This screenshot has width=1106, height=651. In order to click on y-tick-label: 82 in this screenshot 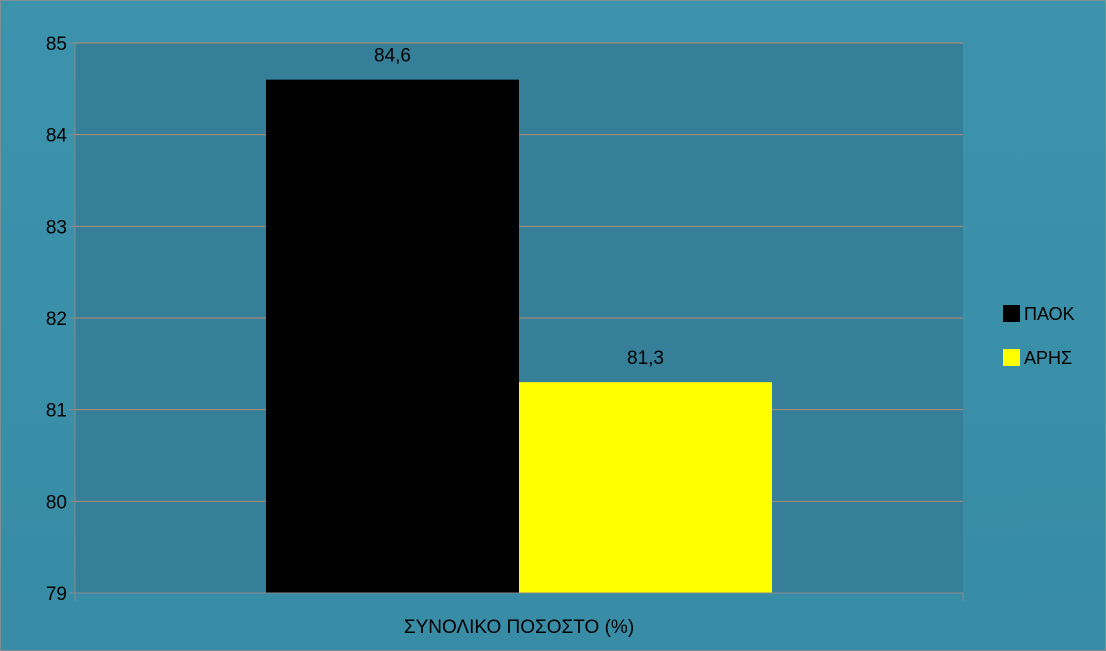, I will do `click(56, 319)`.